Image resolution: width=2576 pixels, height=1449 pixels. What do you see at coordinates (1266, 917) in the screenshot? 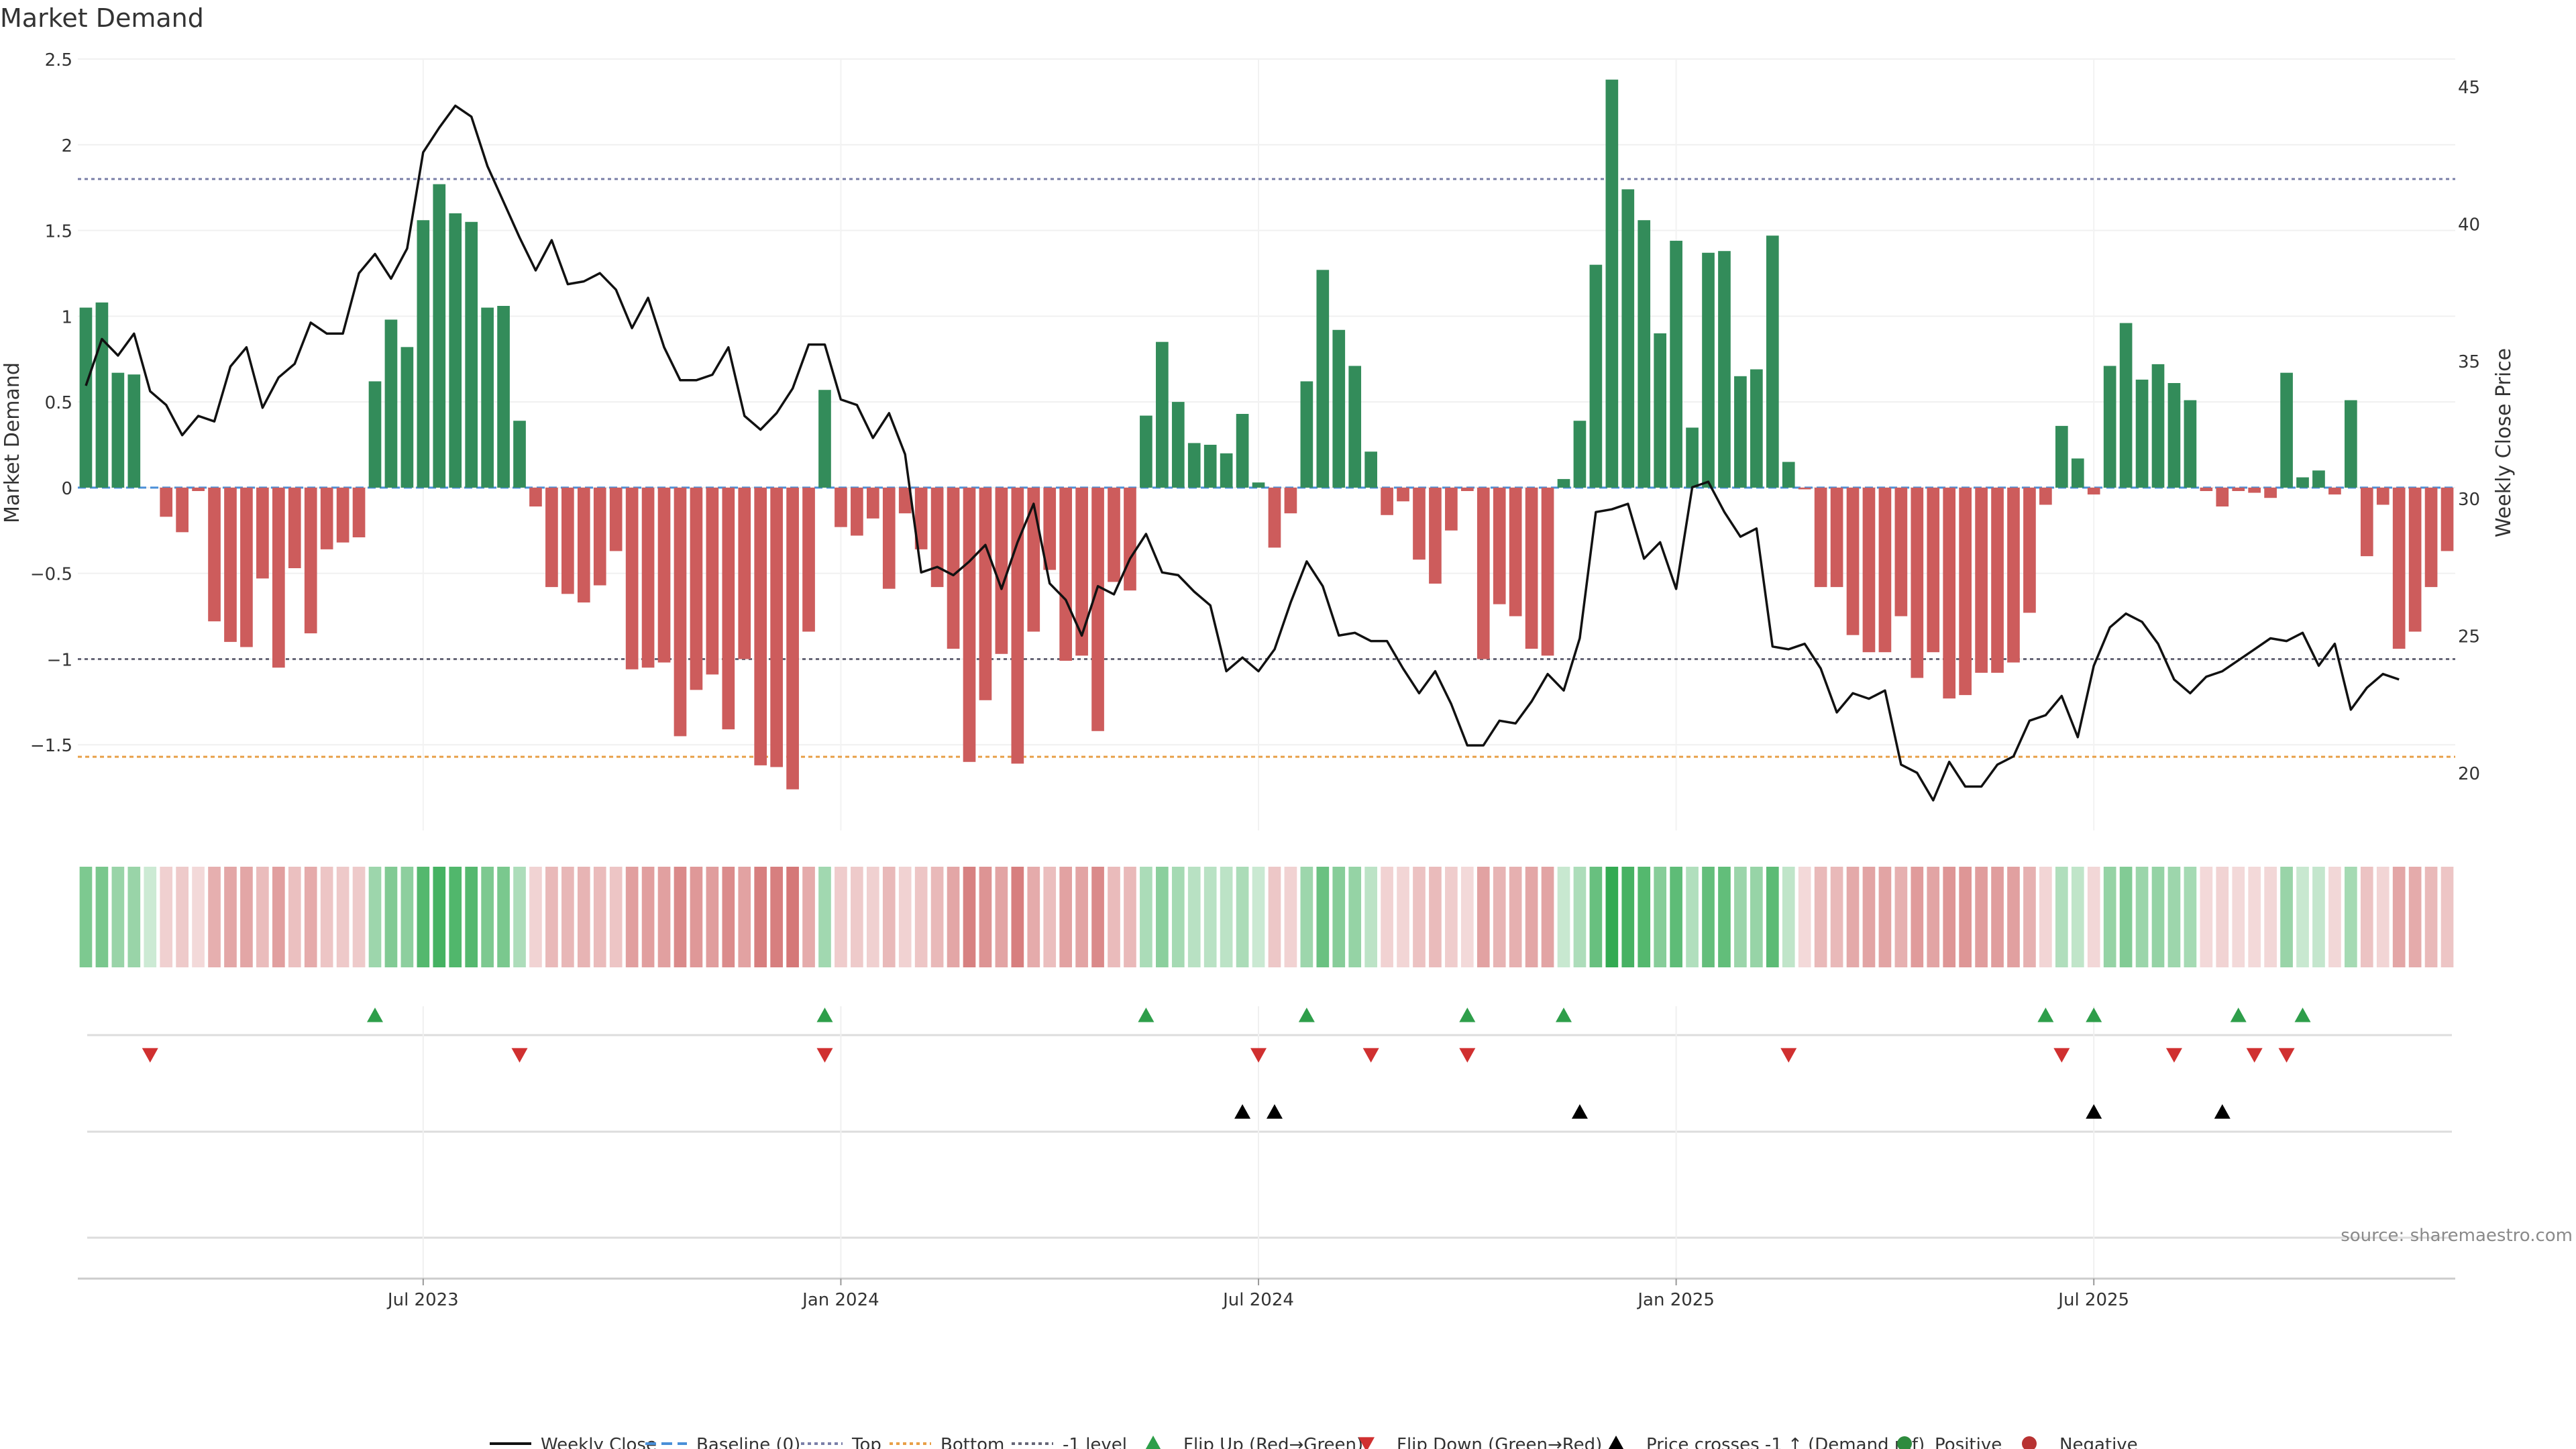
I see `heat-strip` at bounding box center [1266, 917].